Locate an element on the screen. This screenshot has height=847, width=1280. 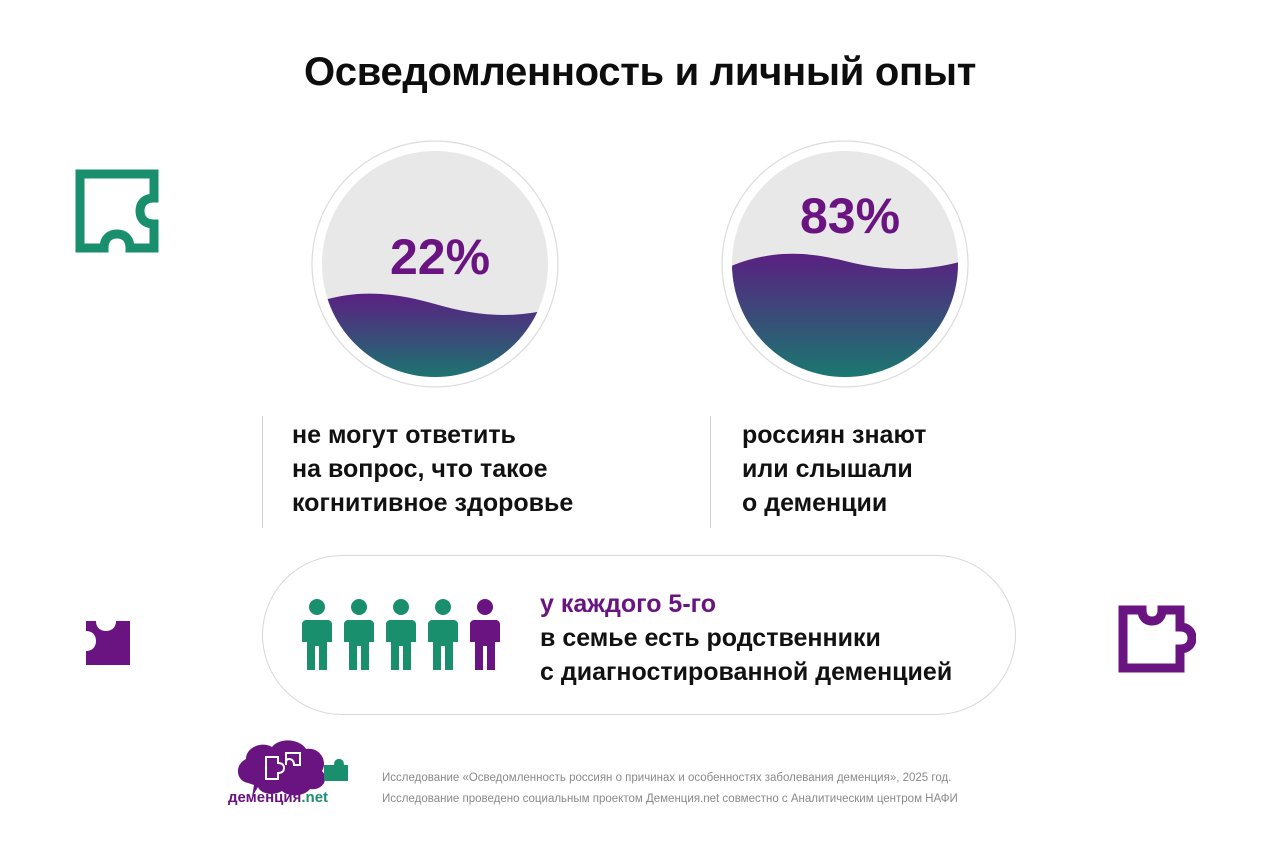
callout-line-3: с диагностированной деменцией is located at coordinates (746, 672).